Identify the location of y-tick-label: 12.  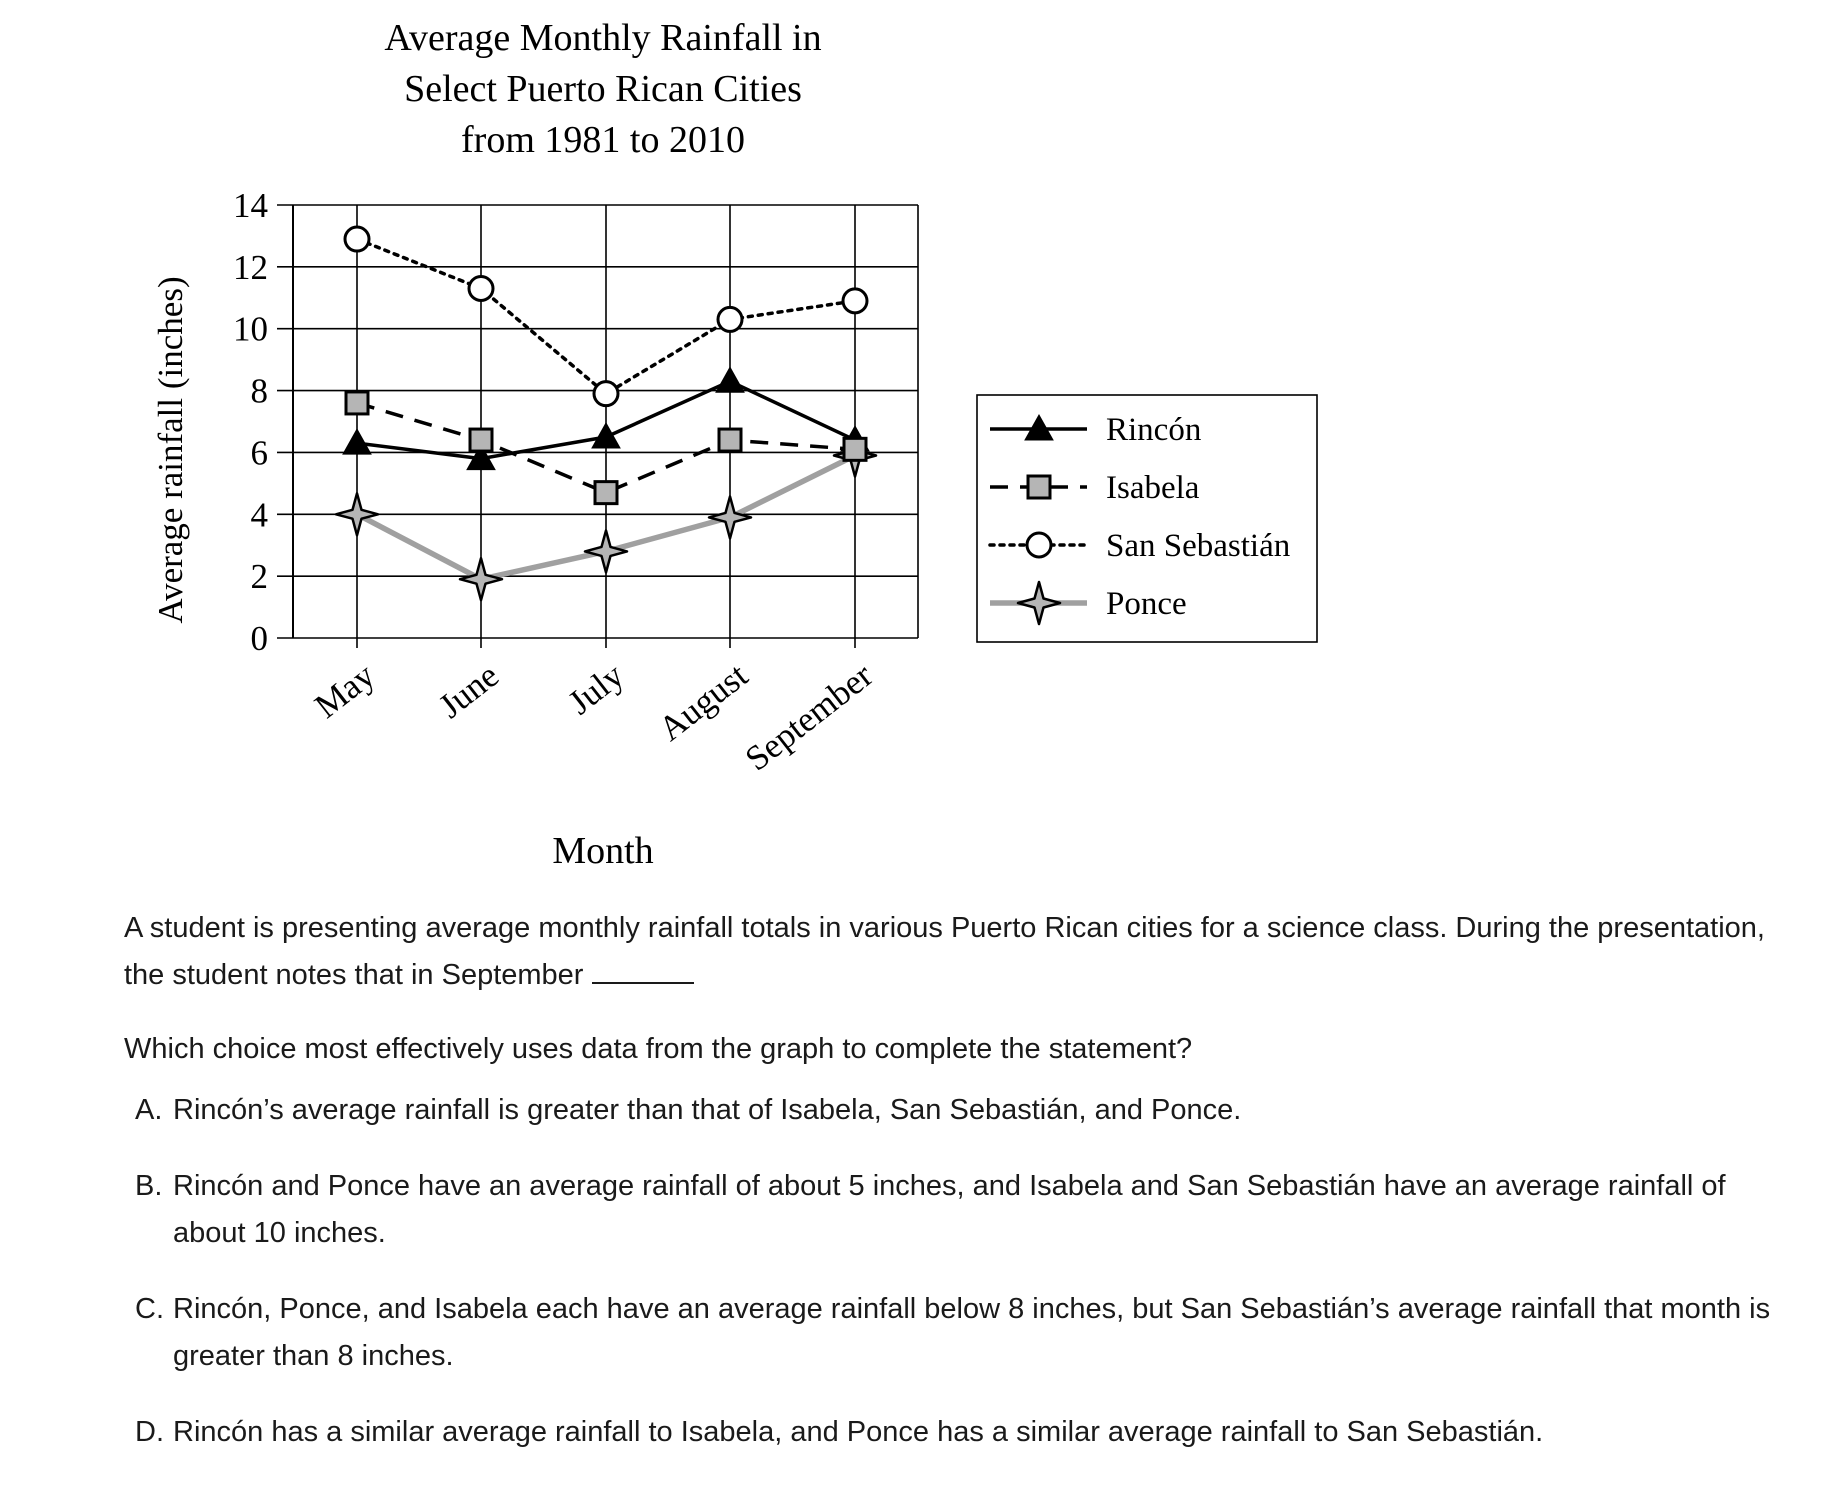
(250, 267).